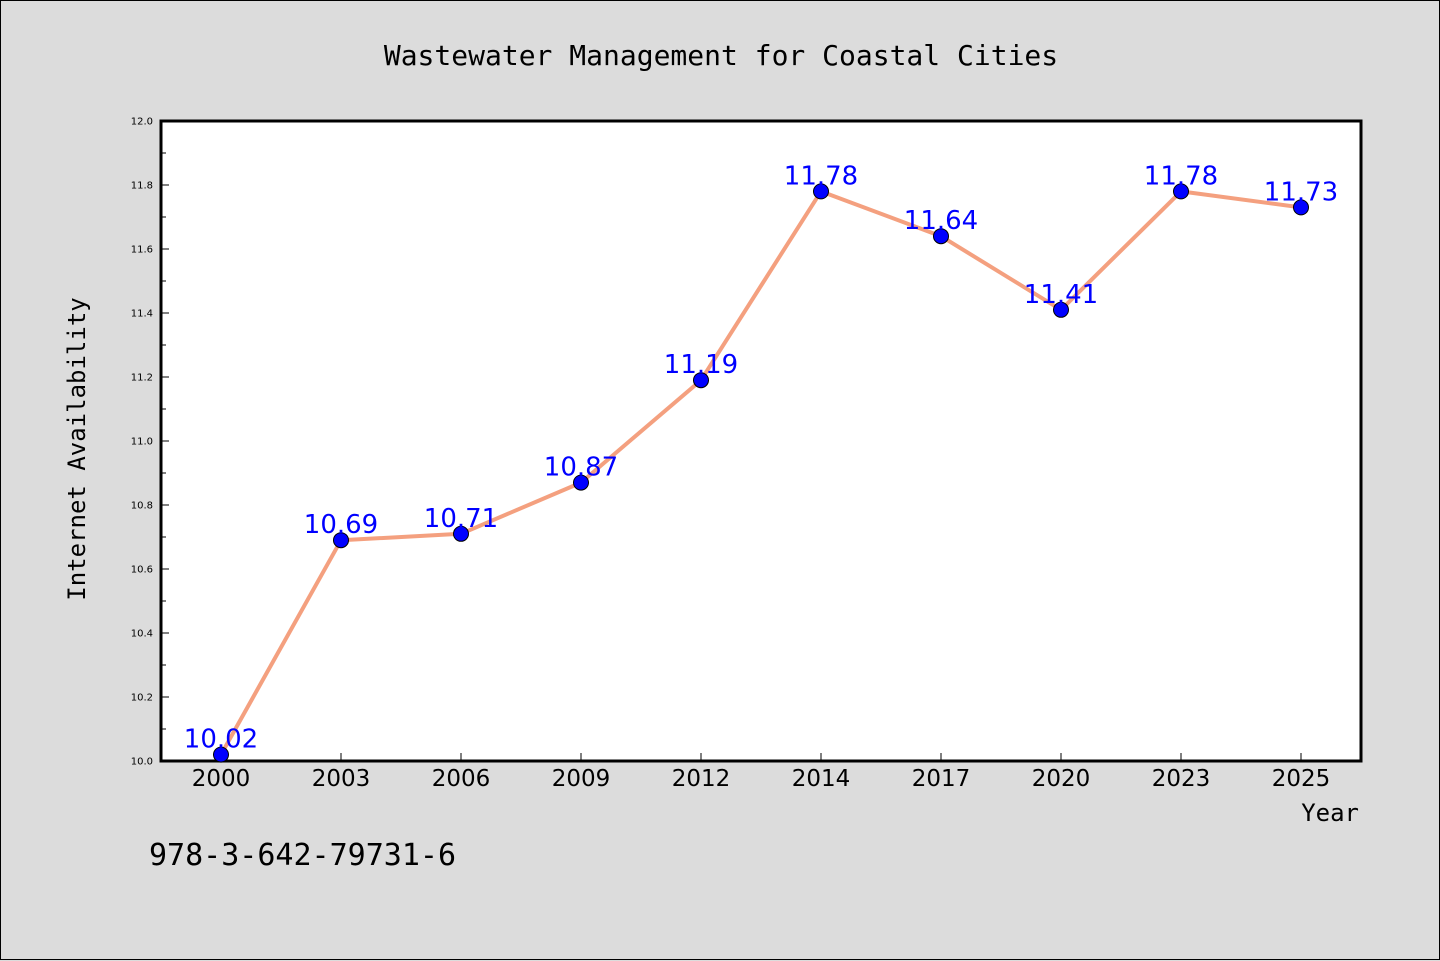  Describe the element at coordinates (461, 779) in the screenshot. I see `x-tick-label: 2006` at that location.